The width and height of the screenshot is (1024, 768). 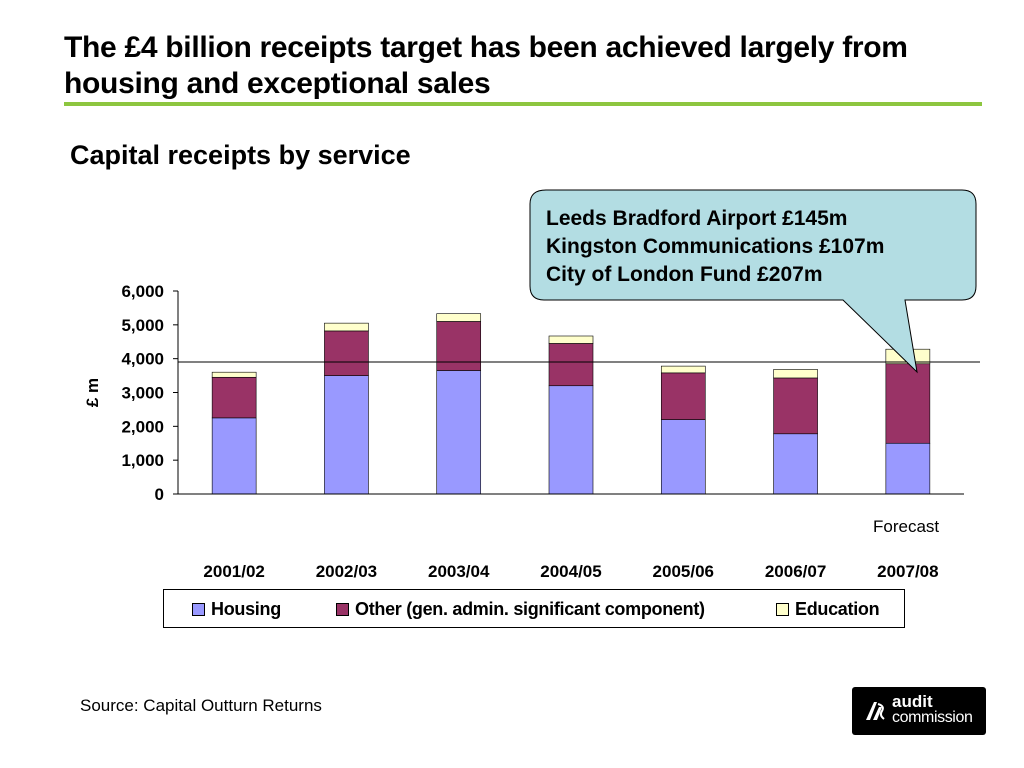 What do you see at coordinates (240, 155) in the screenshot?
I see `chart-subtitle: Capital receipts by service` at bounding box center [240, 155].